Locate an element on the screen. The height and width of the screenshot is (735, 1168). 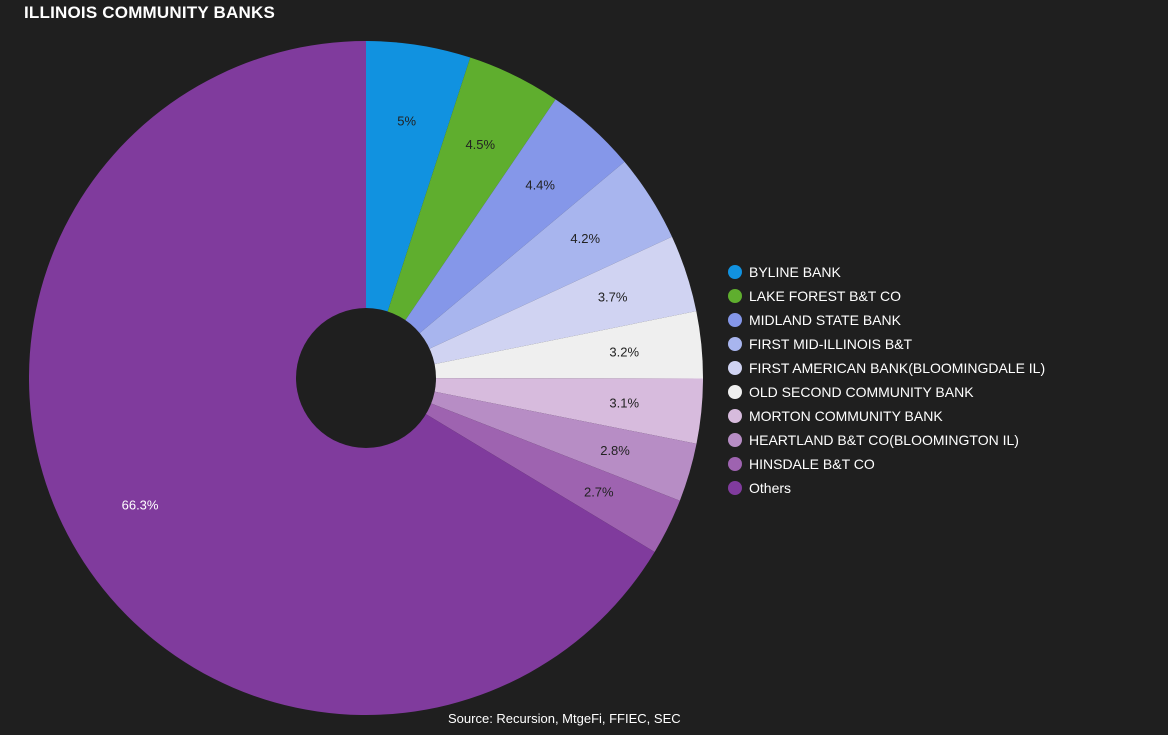
slice-label-others: 66.3% is located at coordinates (140, 505).